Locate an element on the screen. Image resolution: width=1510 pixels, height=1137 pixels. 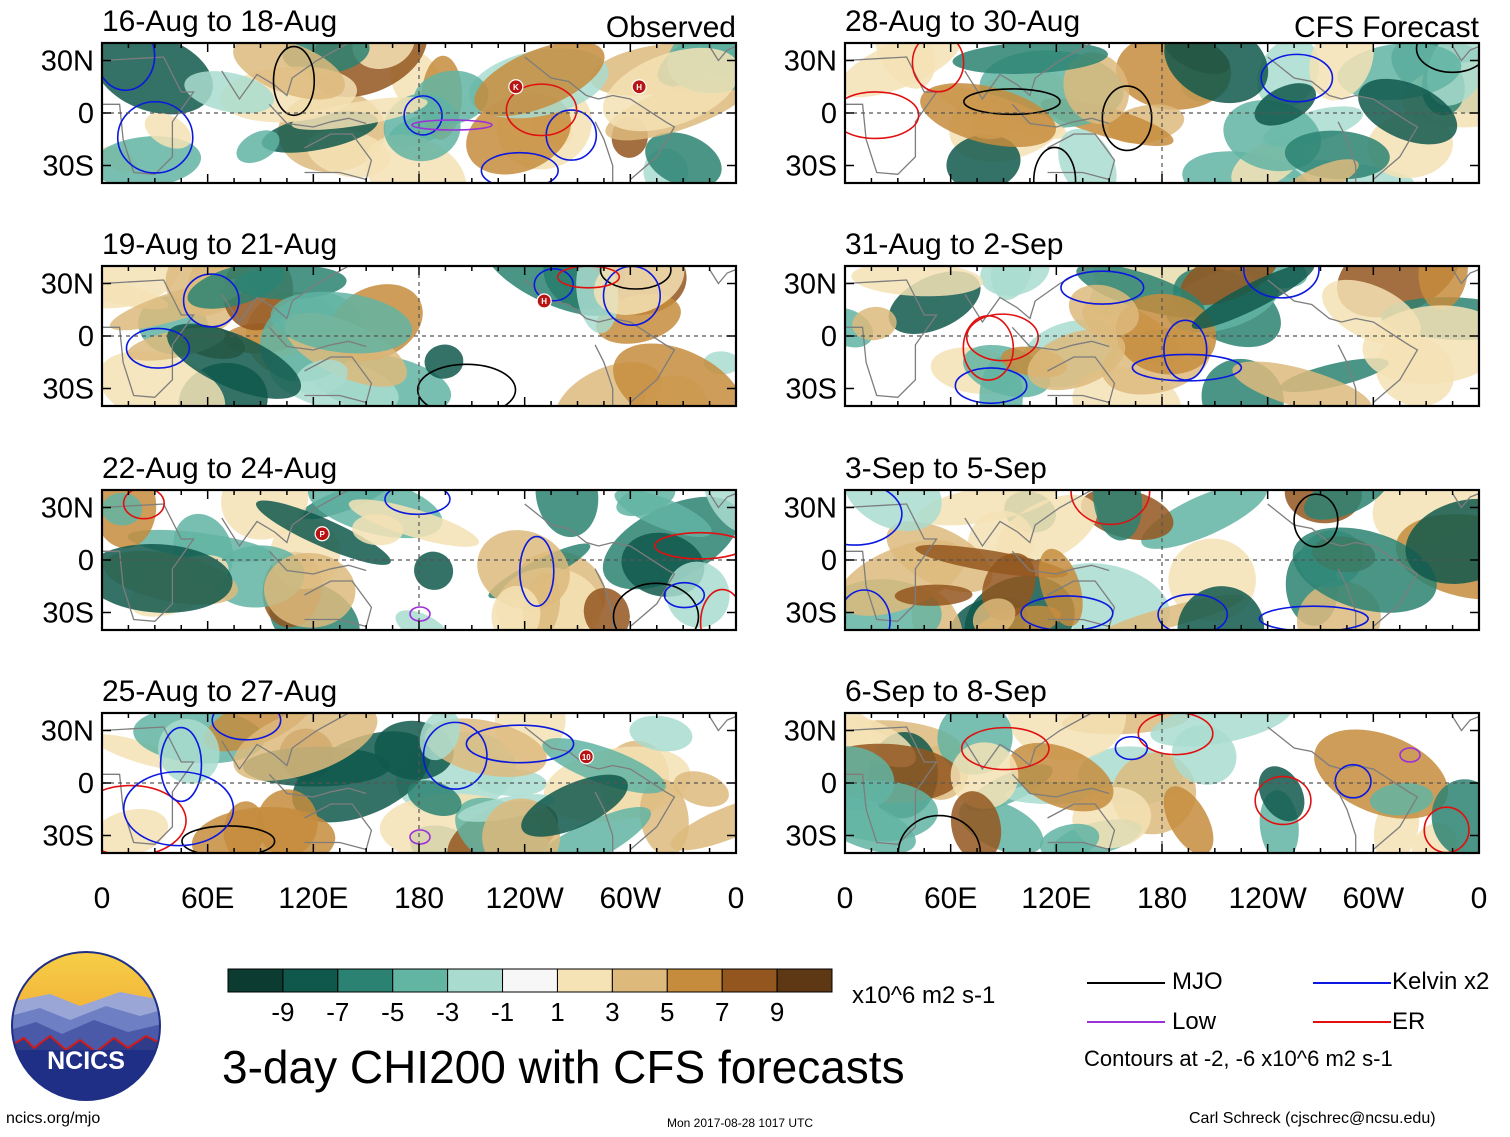
legend-line-mjo is located at coordinates (1126, 983).